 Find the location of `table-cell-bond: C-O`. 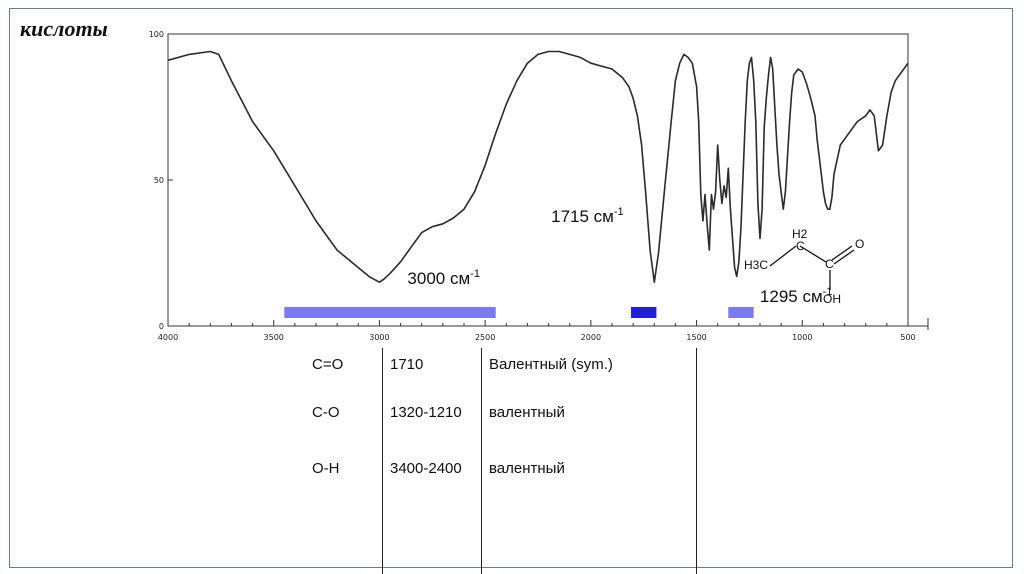

table-cell-bond: C-O is located at coordinates (326, 412).